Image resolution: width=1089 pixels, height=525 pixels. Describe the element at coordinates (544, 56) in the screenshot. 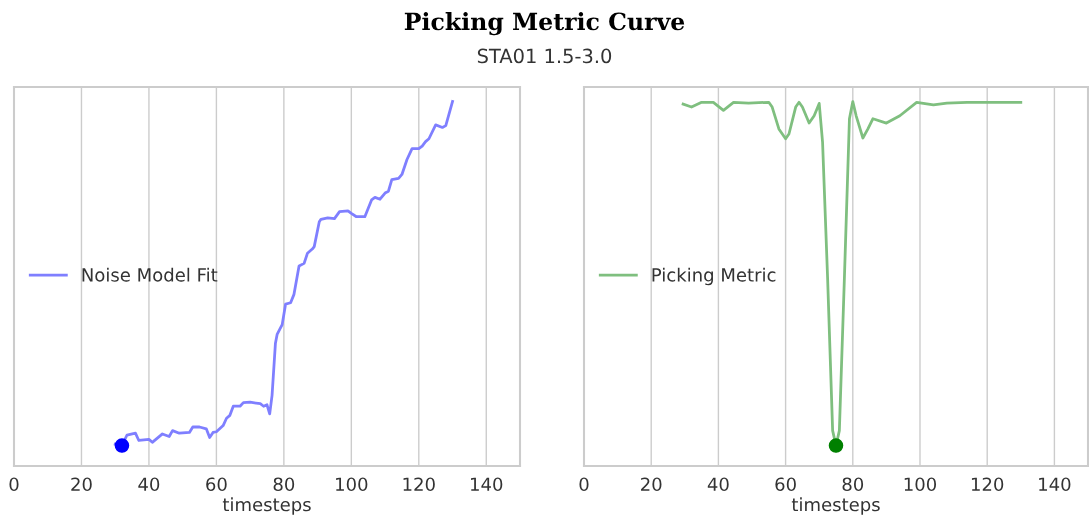

I see `chart-subtitle: STA01 1.5-3.0` at that location.